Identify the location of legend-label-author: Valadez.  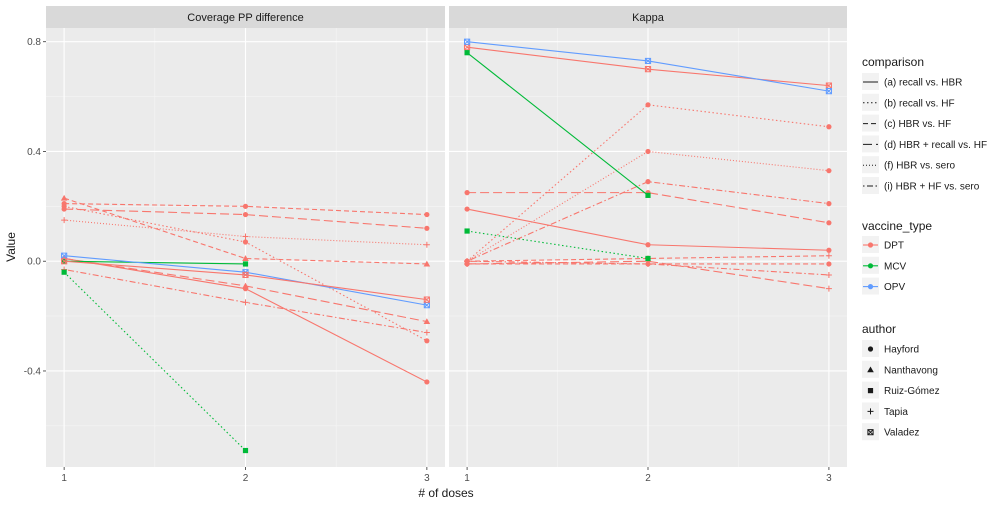
(901, 433).